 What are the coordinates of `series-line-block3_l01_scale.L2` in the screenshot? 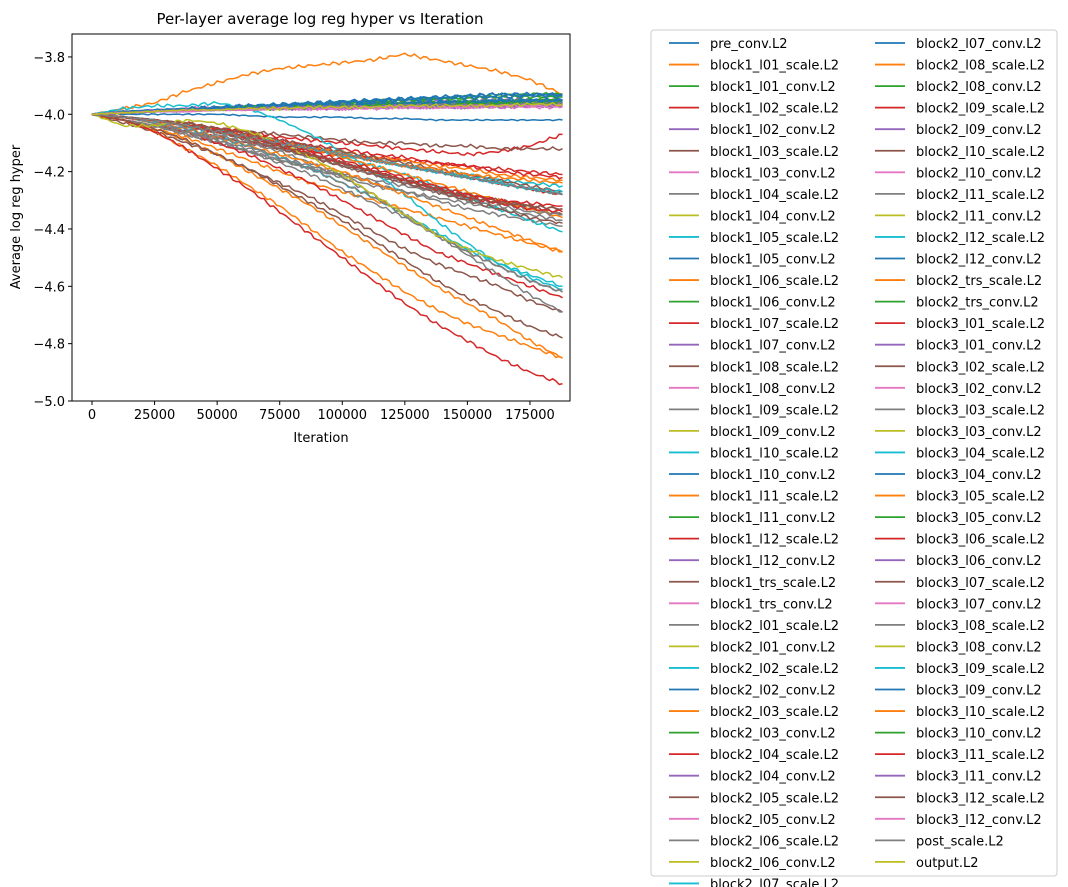 It's located at (327, 249).